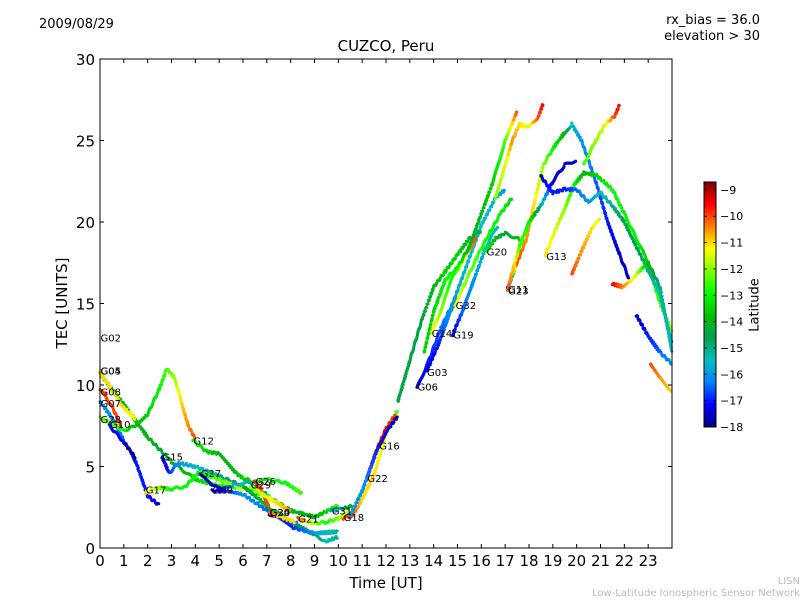 The height and width of the screenshot is (600, 800). Describe the element at coordinates (731, 427) in the screenshot. I see `colorbar-tick-label: −18` at that location.